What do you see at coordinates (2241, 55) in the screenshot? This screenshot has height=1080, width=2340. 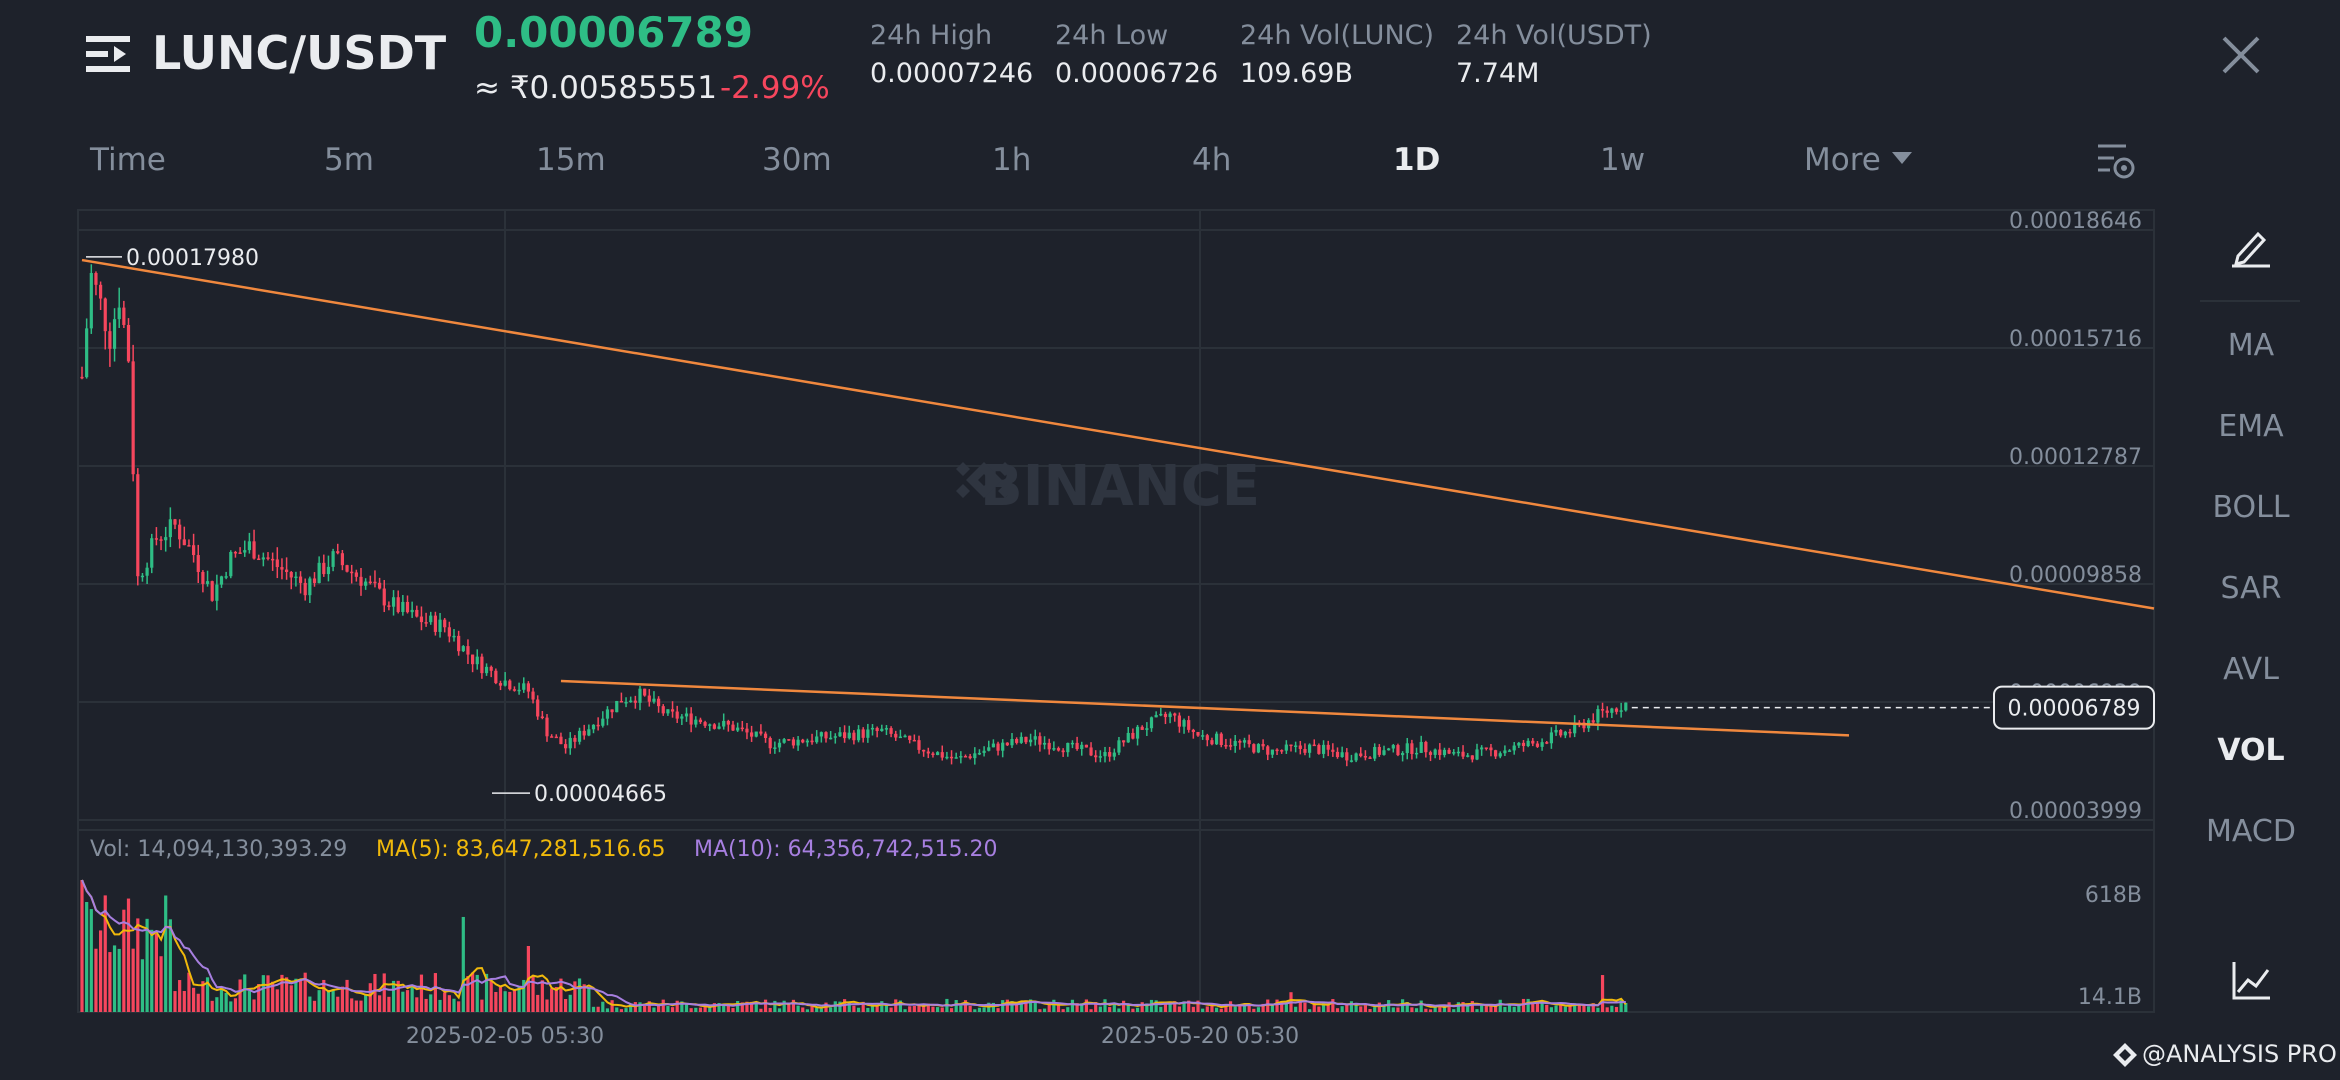 I see `close-icon` at bounding box center [2241, 55].